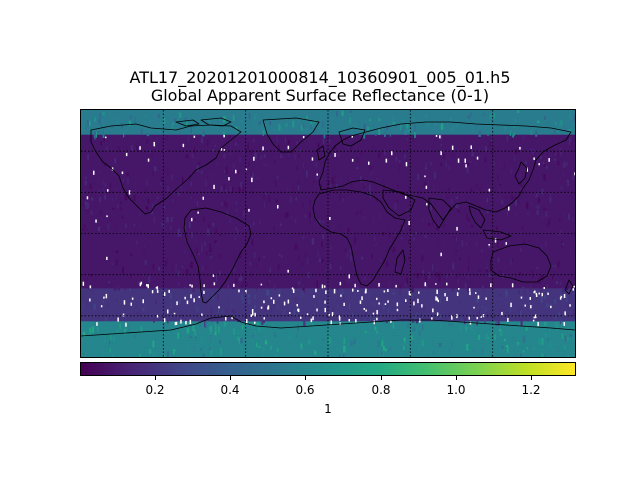  Describe the element at coordinates (217, 255) in the screenshot. I see `coastline-south-america` at that location.